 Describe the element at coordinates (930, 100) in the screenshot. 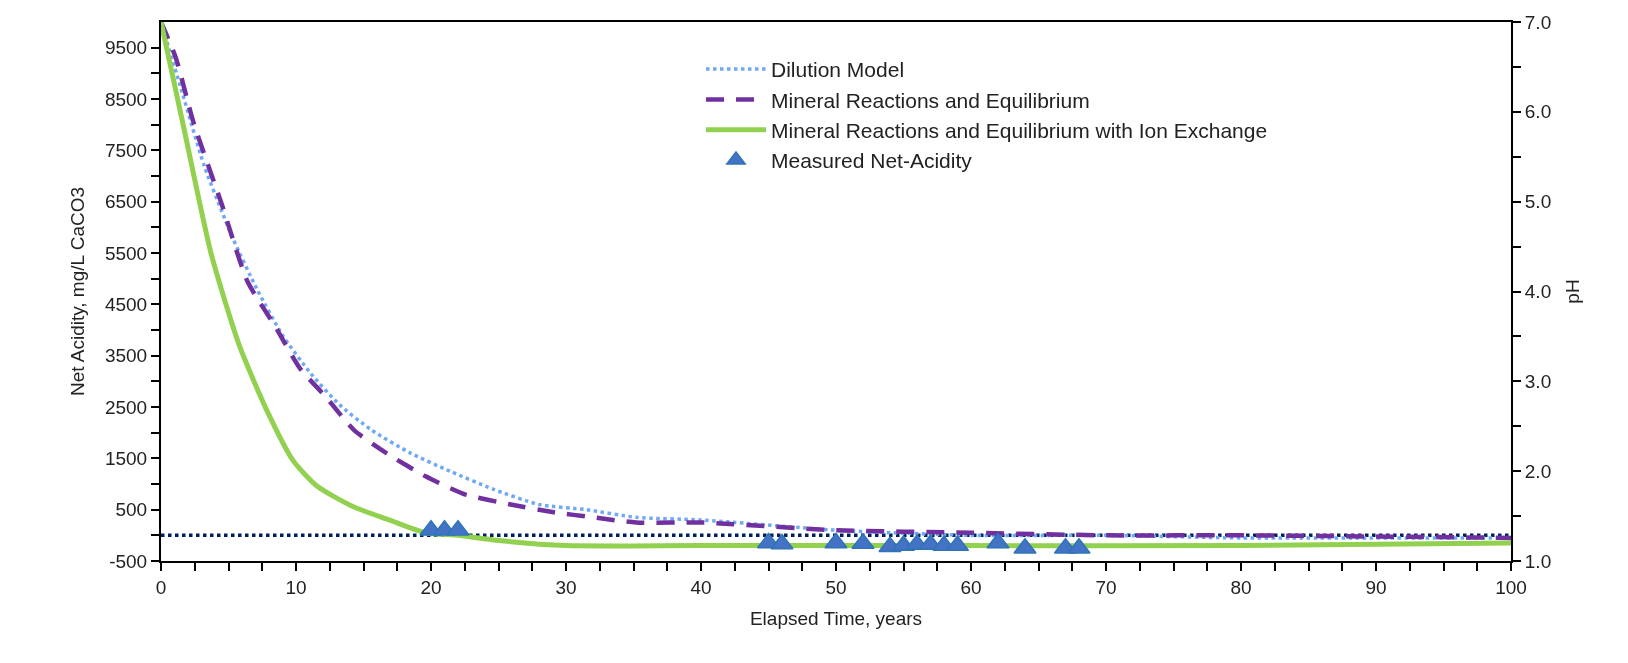

I see `legend-label: Mineral Reactions and Equilibrium` at that location.